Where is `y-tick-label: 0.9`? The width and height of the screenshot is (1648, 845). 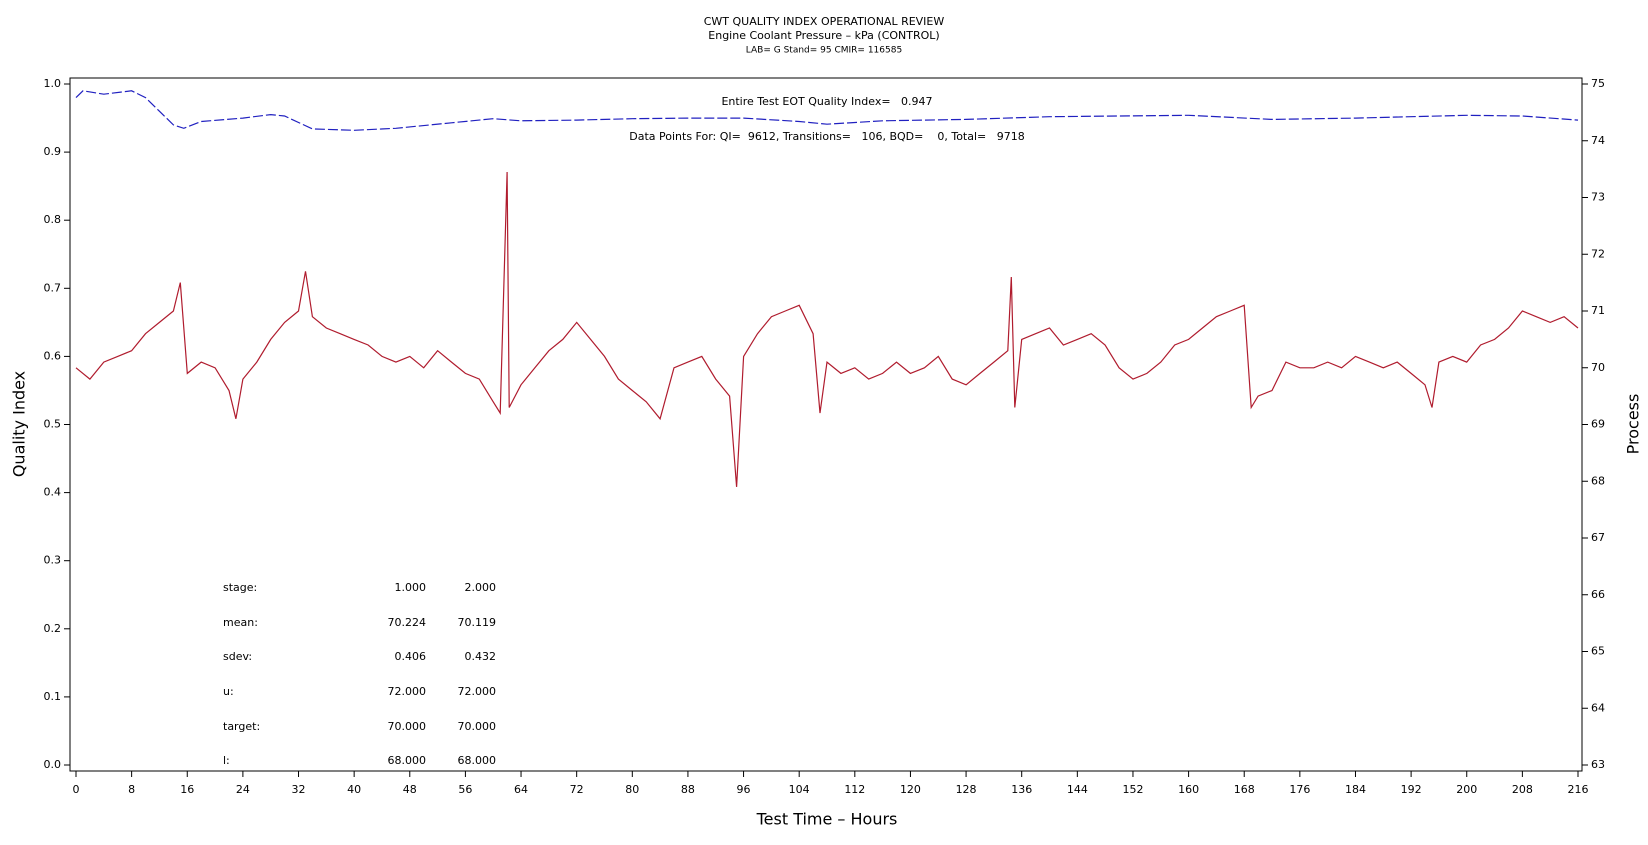
y-tick-label: 0.9 is located at coordinates (53, 151).